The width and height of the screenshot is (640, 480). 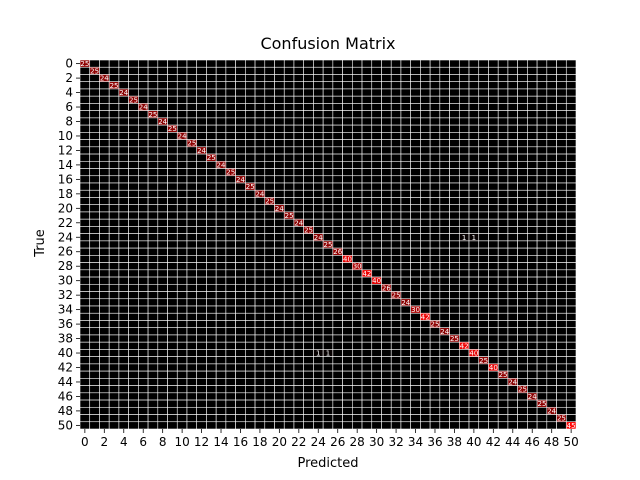 I want to click on cell-value-label: 42, so click(x=366, y=274).